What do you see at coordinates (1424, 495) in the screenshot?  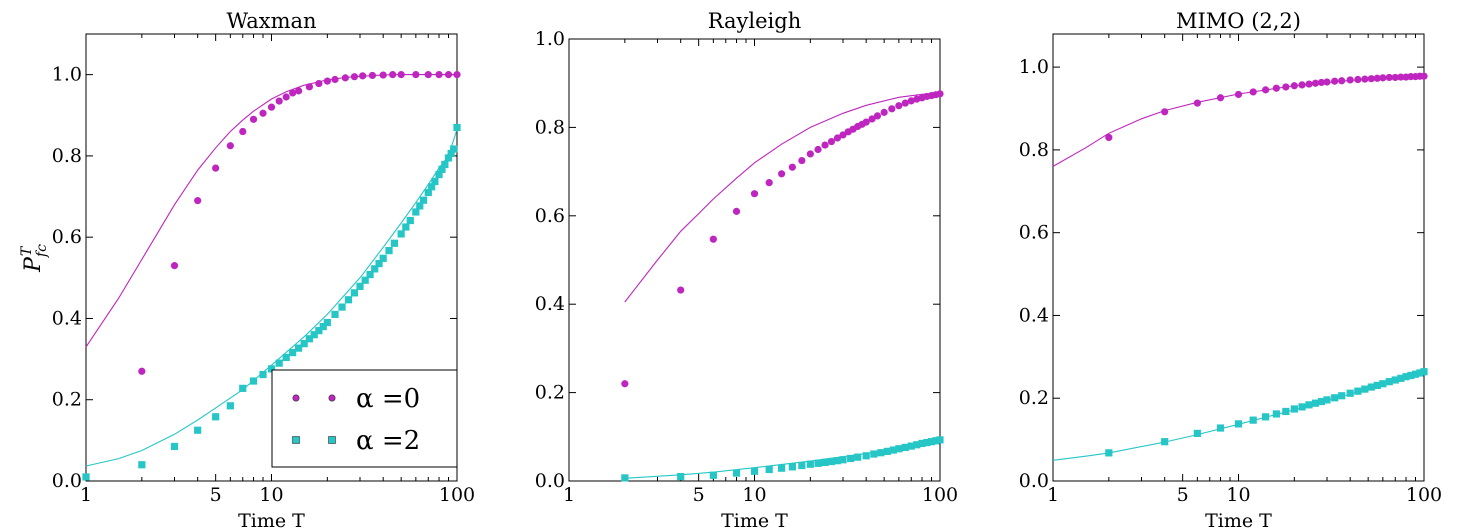 I see `x-tick-label: 100` at bounding box center [1424, 495].